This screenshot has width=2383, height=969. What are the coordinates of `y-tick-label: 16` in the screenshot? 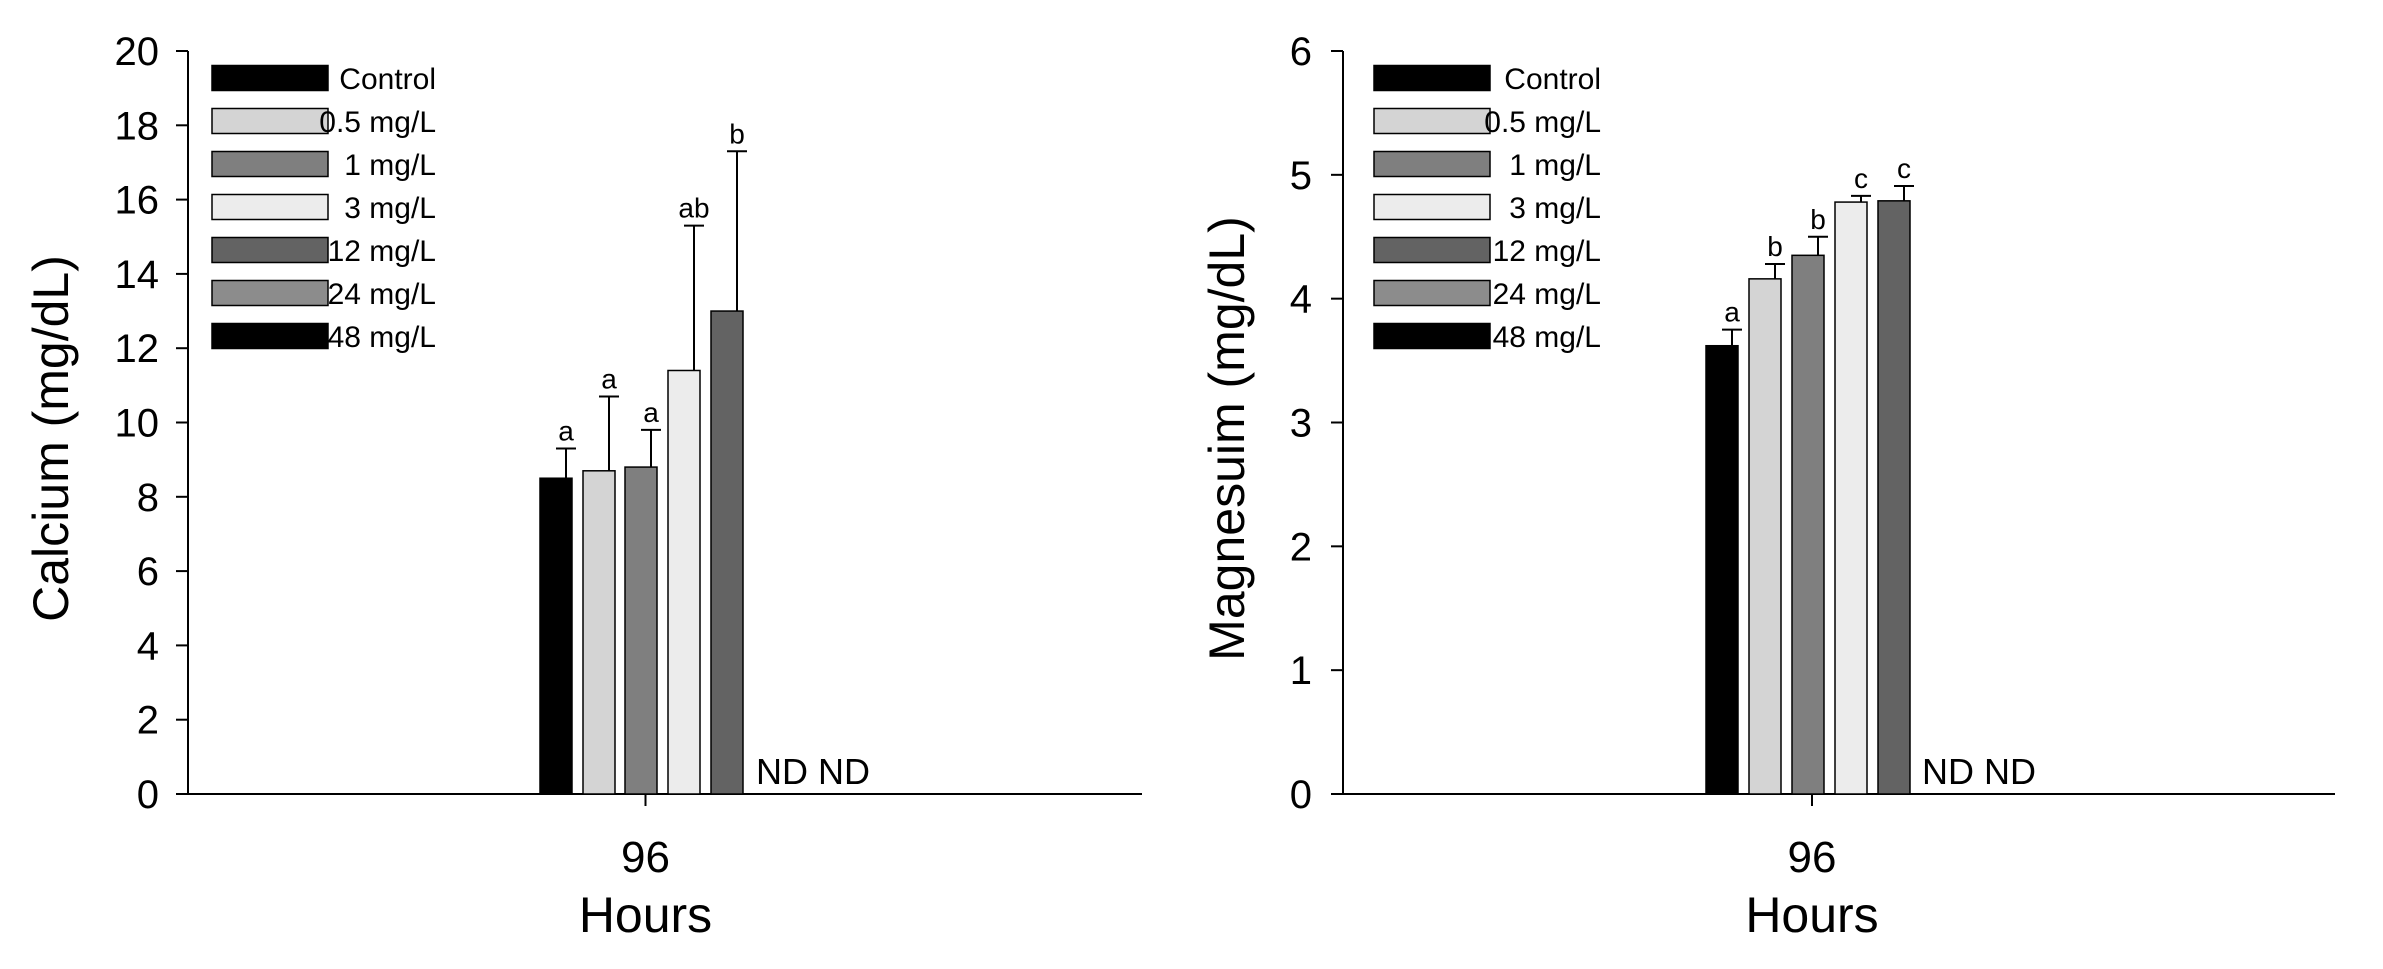 It's located at (137, 201).